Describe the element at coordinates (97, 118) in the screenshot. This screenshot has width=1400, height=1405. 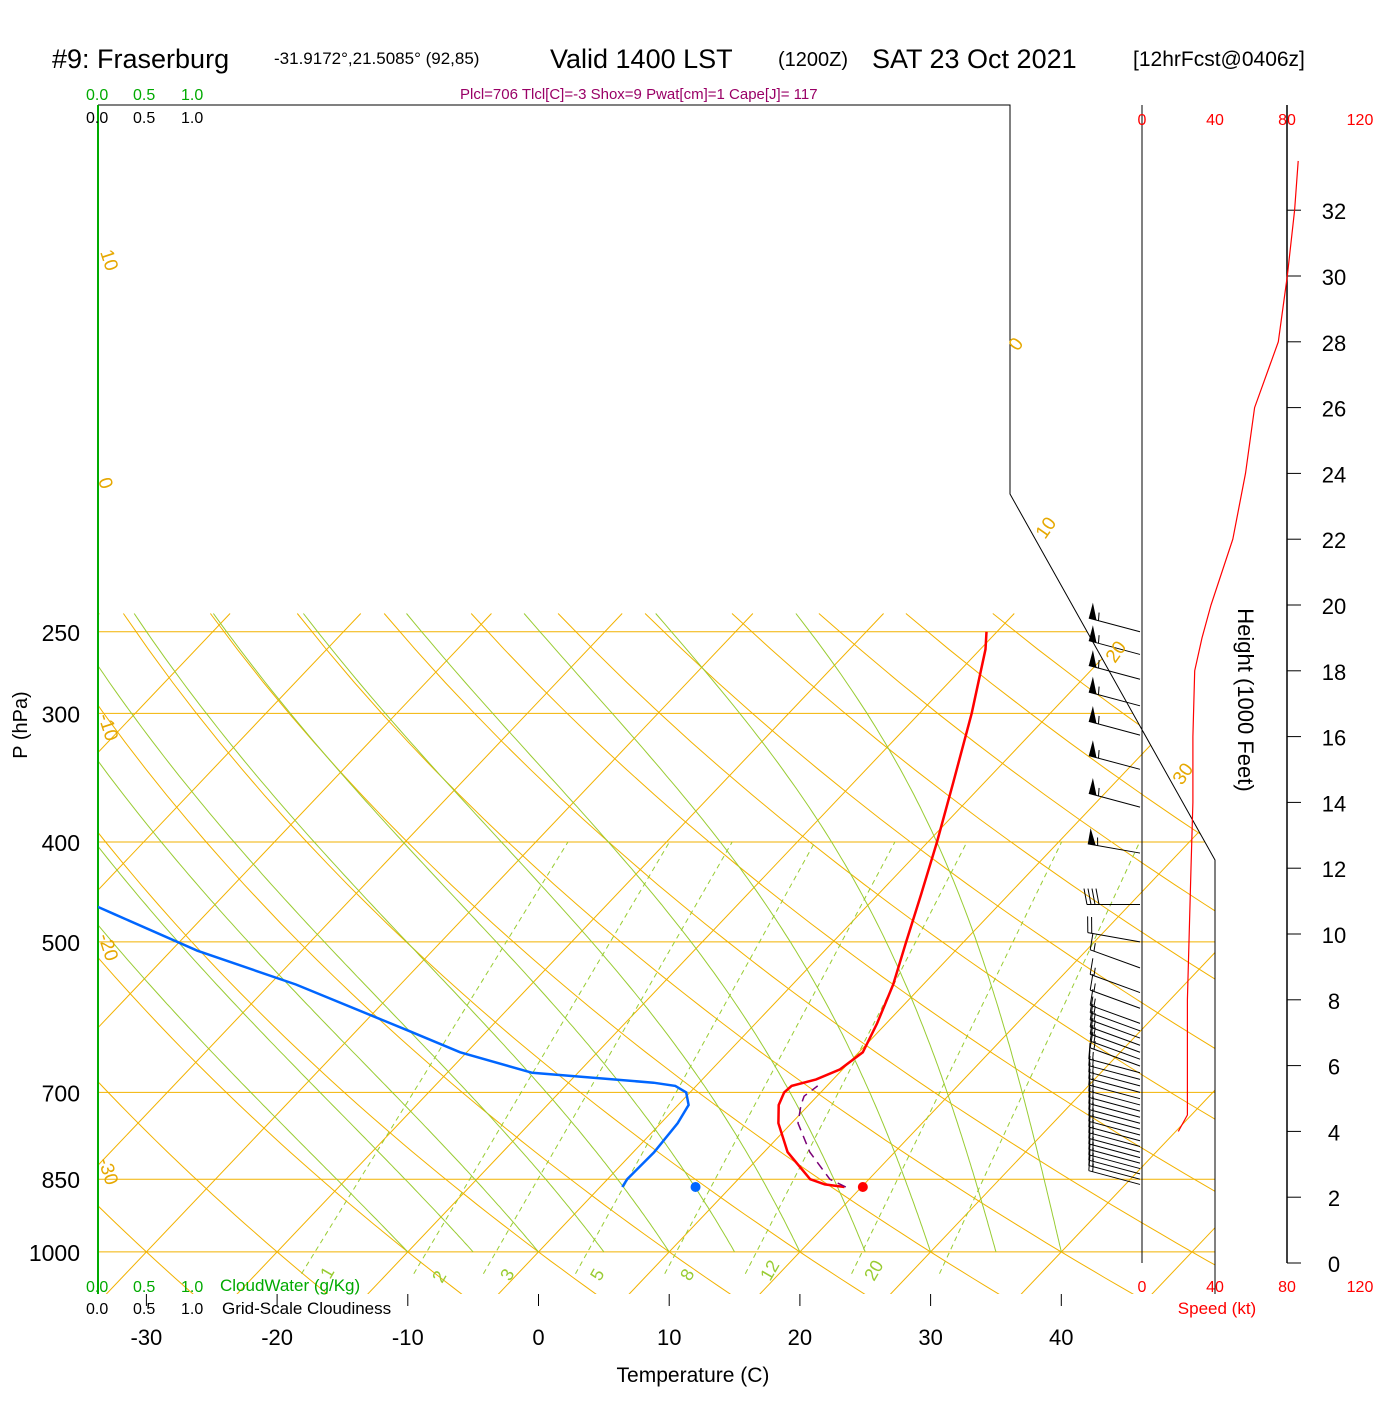
I see `cloudiness-tick-top: 0.0` at that location.